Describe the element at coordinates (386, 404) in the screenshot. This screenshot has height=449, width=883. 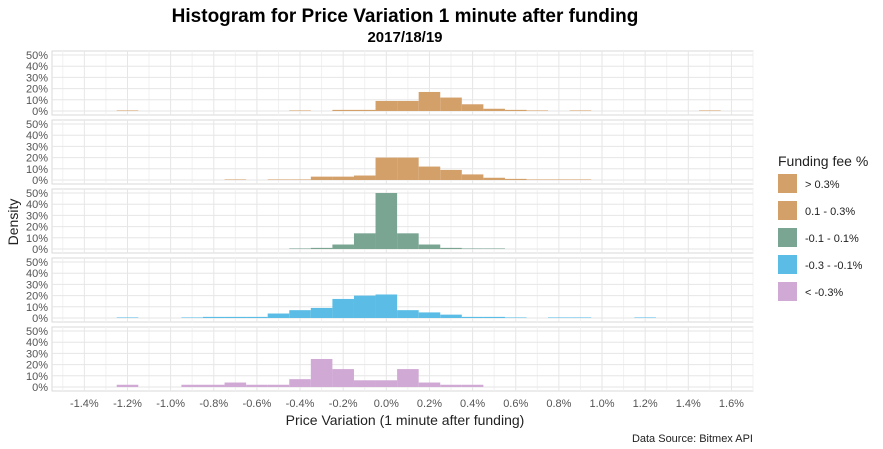
I see `x-tick-label: 0.0%` at that location.